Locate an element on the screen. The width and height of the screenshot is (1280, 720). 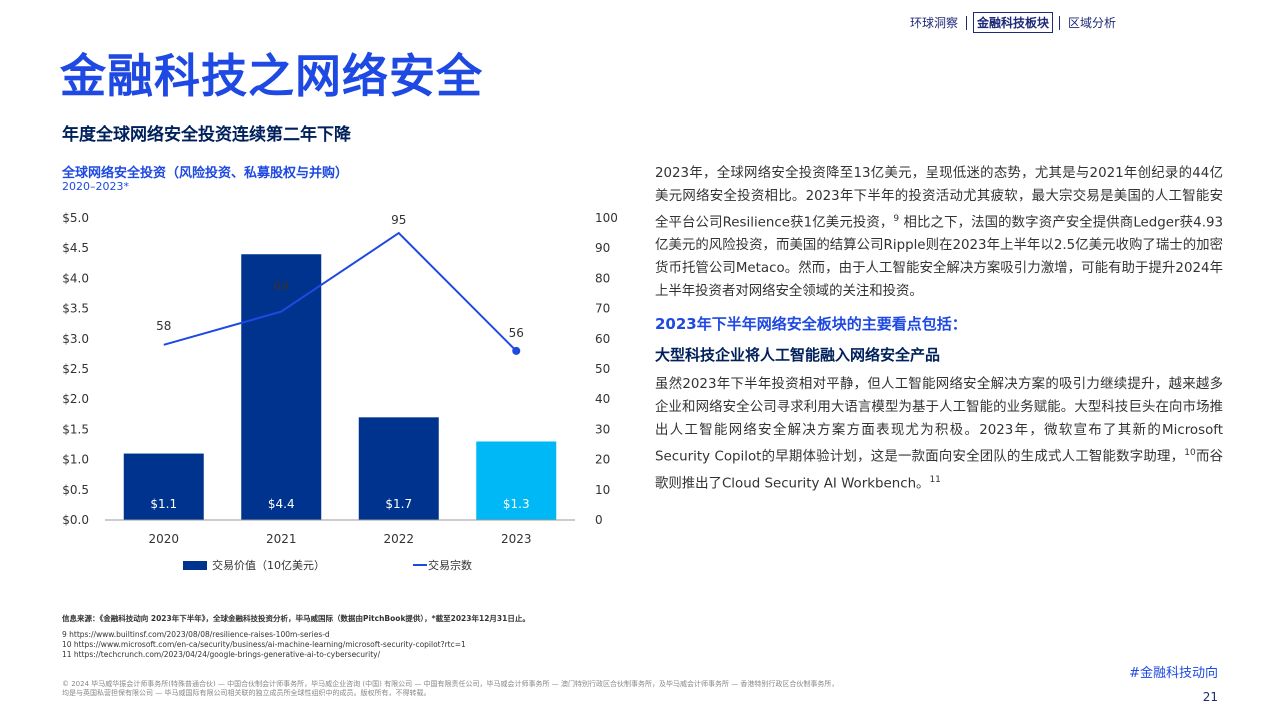
right-tick-label: 40 is located at coordinates (602, 399).